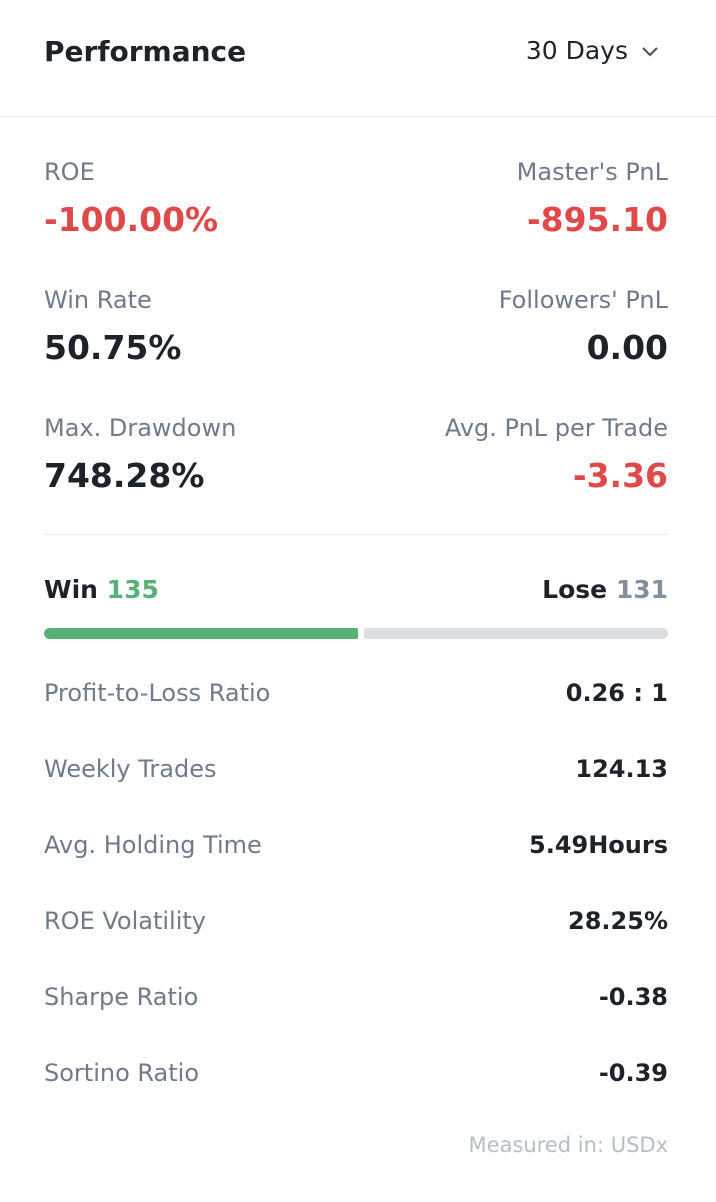 This screenshot has height=1202, width=716. What do you see at coordinates (633, 1073) in the screenshot?
I see `stat-value: -0.39` at bounding box center [633, 1073].